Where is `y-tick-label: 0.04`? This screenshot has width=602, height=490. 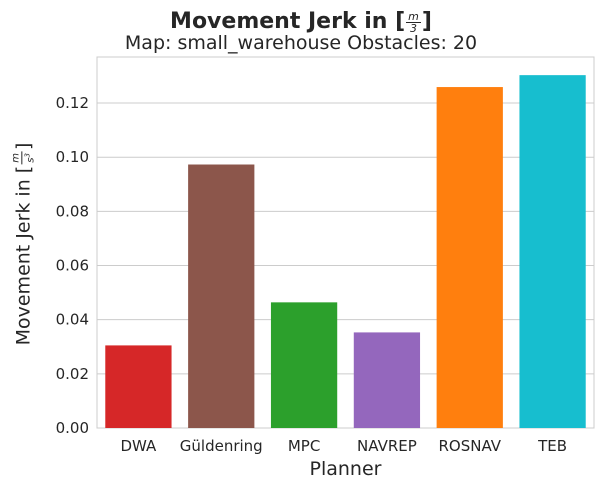 y-tick-label: 0.04 is located at coordinates (72, 320).